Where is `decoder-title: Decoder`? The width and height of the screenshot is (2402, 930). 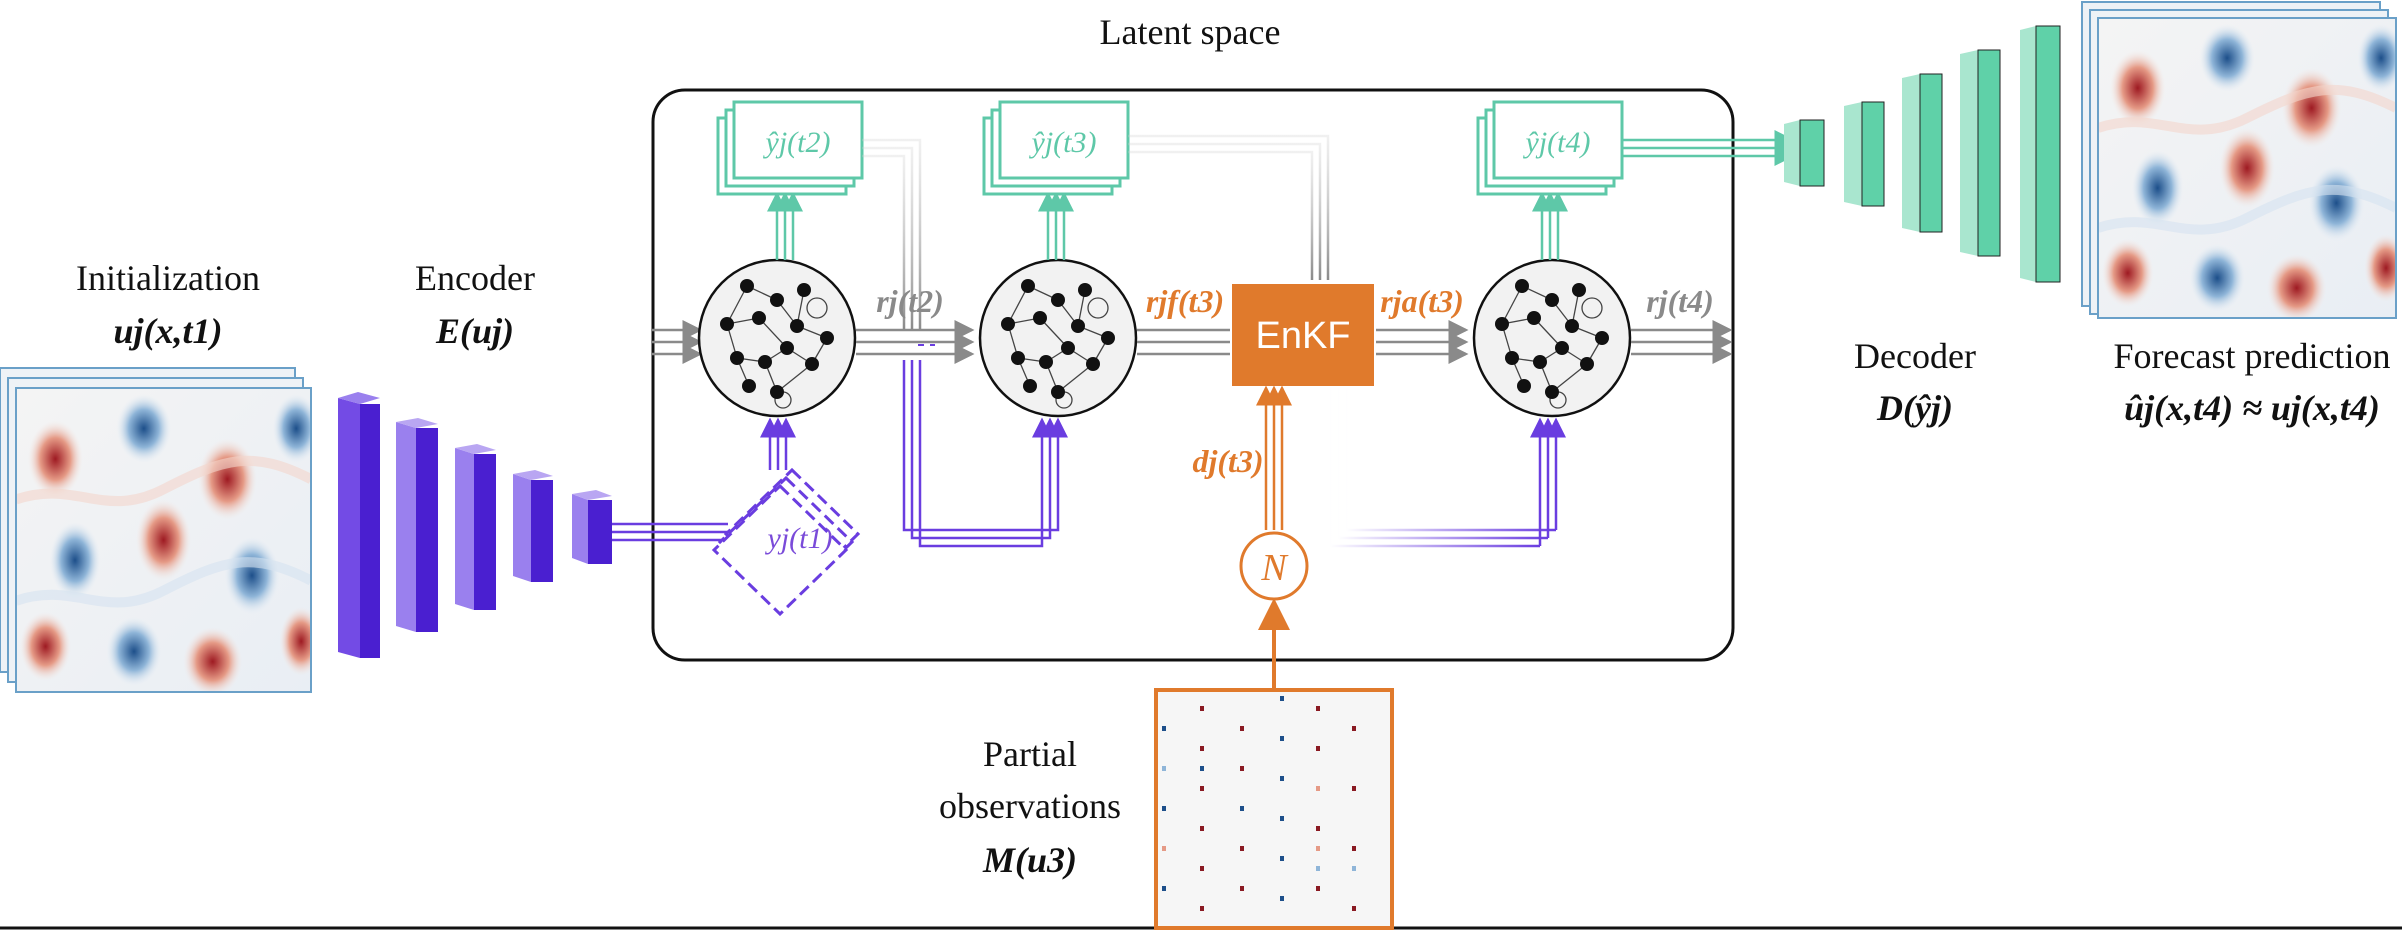 decoder-title: Decoder is located at coordinates (1915, 356).